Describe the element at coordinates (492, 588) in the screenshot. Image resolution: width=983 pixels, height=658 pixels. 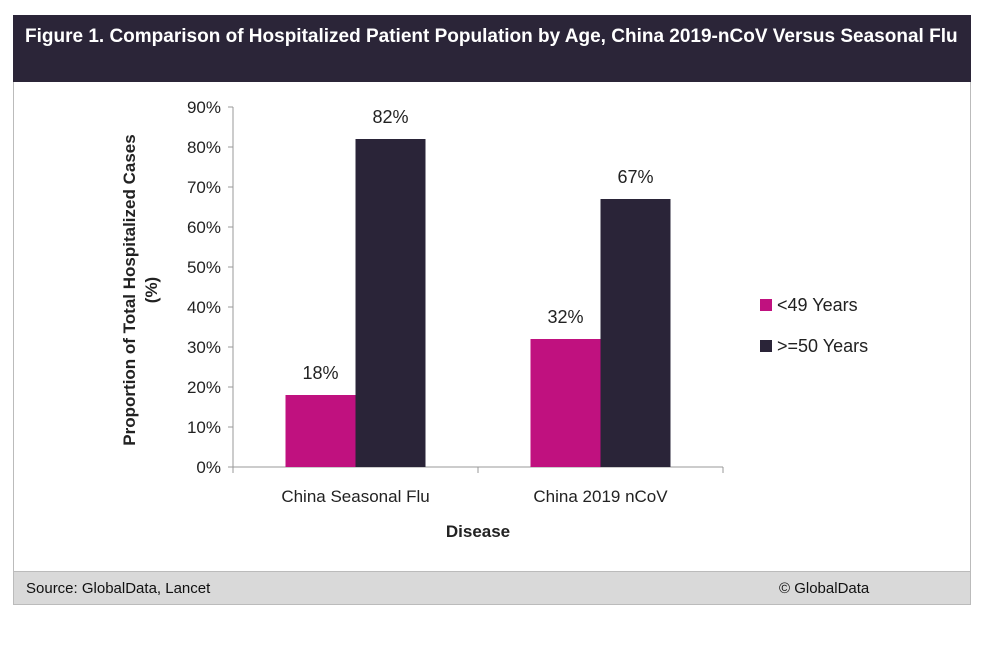
I see `footer: Source: GlobalData, Lancet © GlobalData` at that location.